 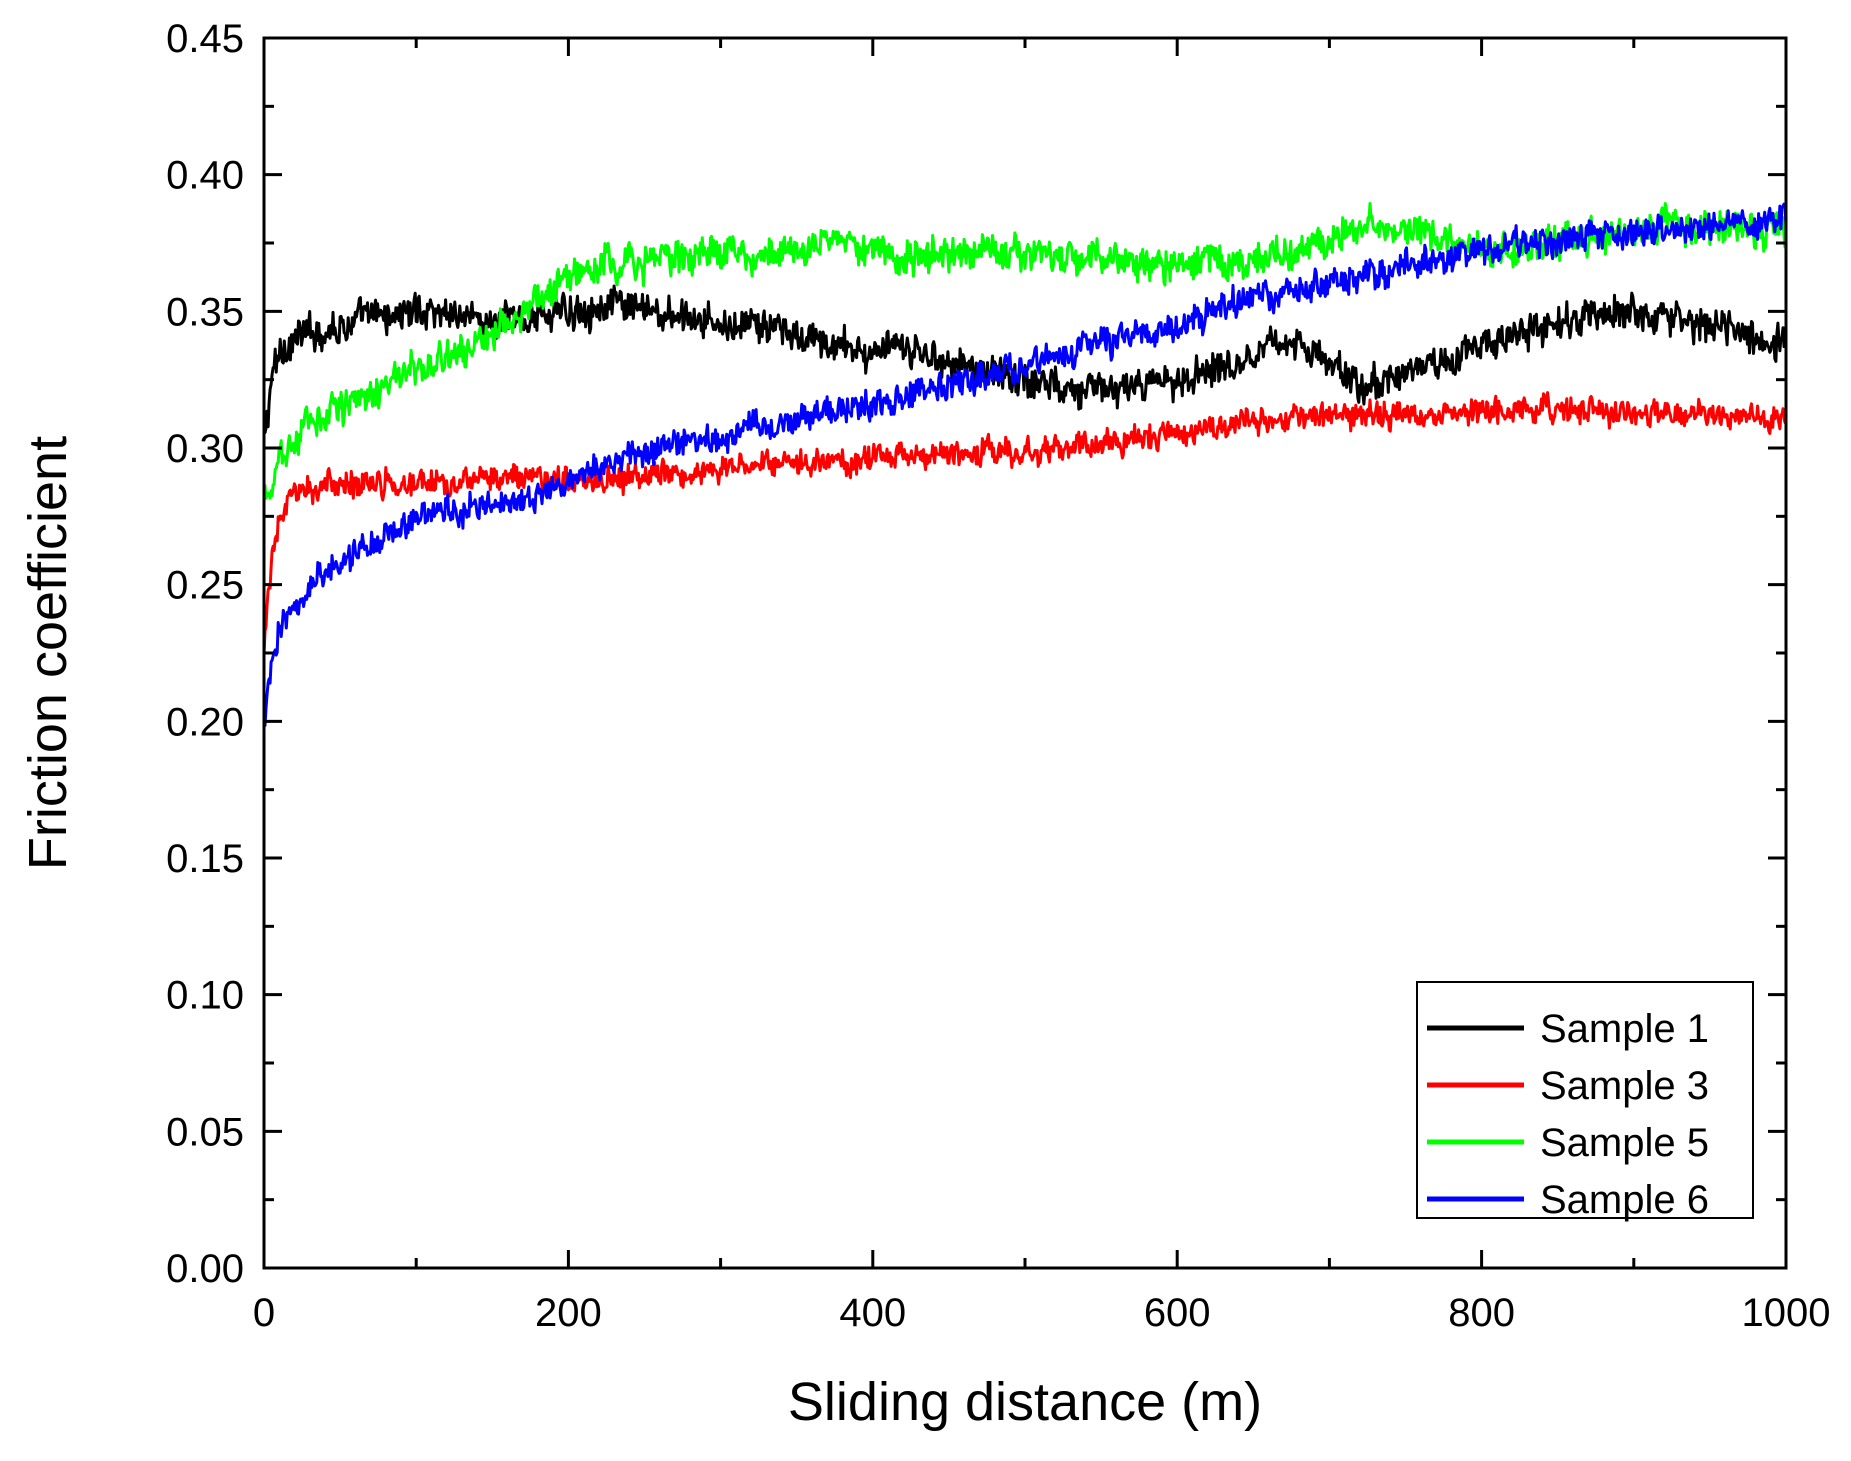 I want to click on y-tick-label: 0.40, so click(x=205, y=176).